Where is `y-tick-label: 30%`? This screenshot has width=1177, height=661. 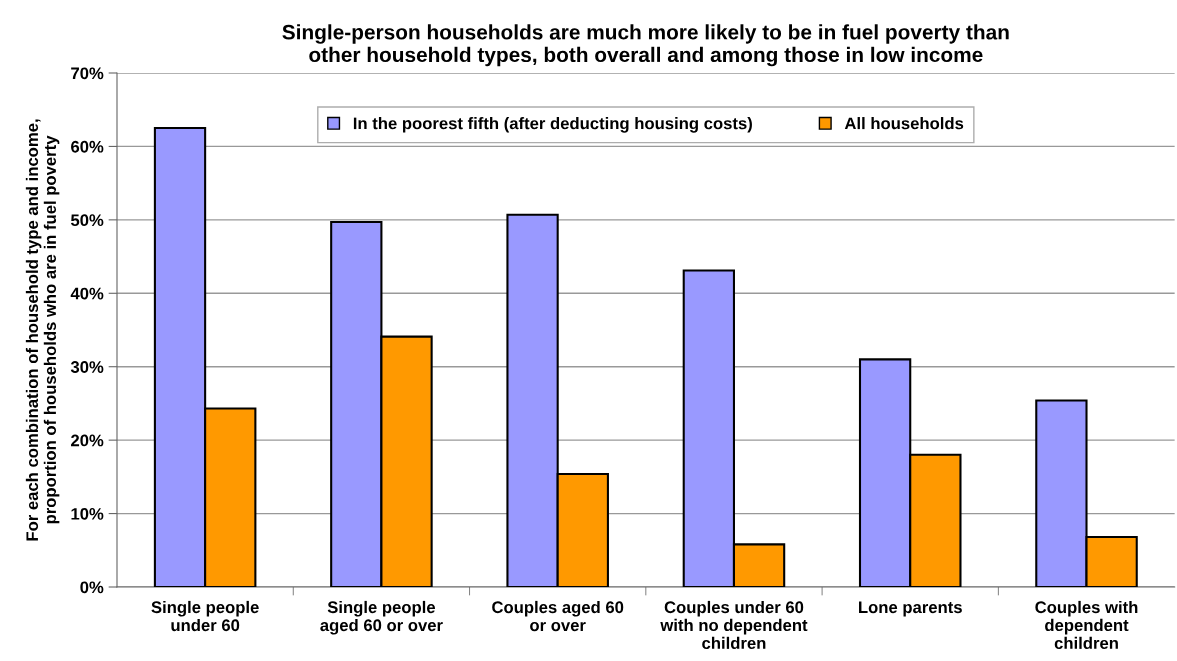 y-tick-label: 30% is located at coordinates (87, 367).